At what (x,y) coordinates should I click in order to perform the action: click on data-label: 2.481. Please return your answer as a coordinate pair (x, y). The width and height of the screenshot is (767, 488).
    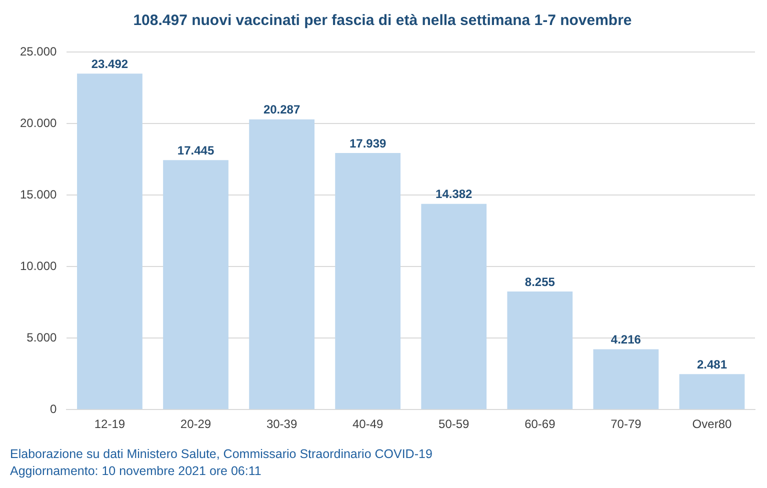
    Looking at the image, I should click on (712, 364).